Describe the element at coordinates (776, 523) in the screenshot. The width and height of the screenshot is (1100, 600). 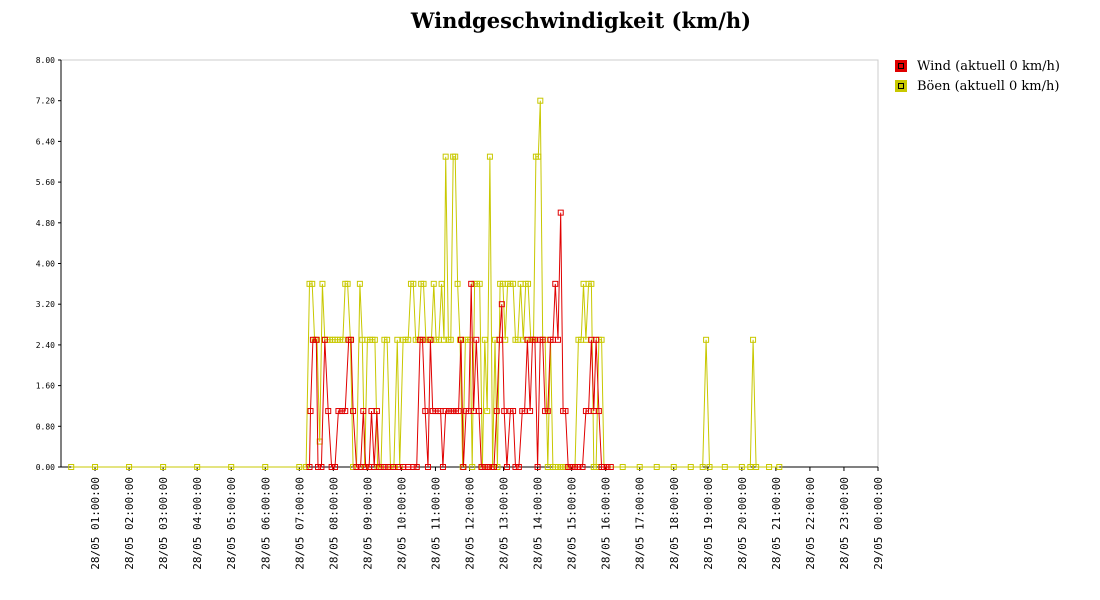
I see `x-tick-label: 28/05 21:00:00` at that location.